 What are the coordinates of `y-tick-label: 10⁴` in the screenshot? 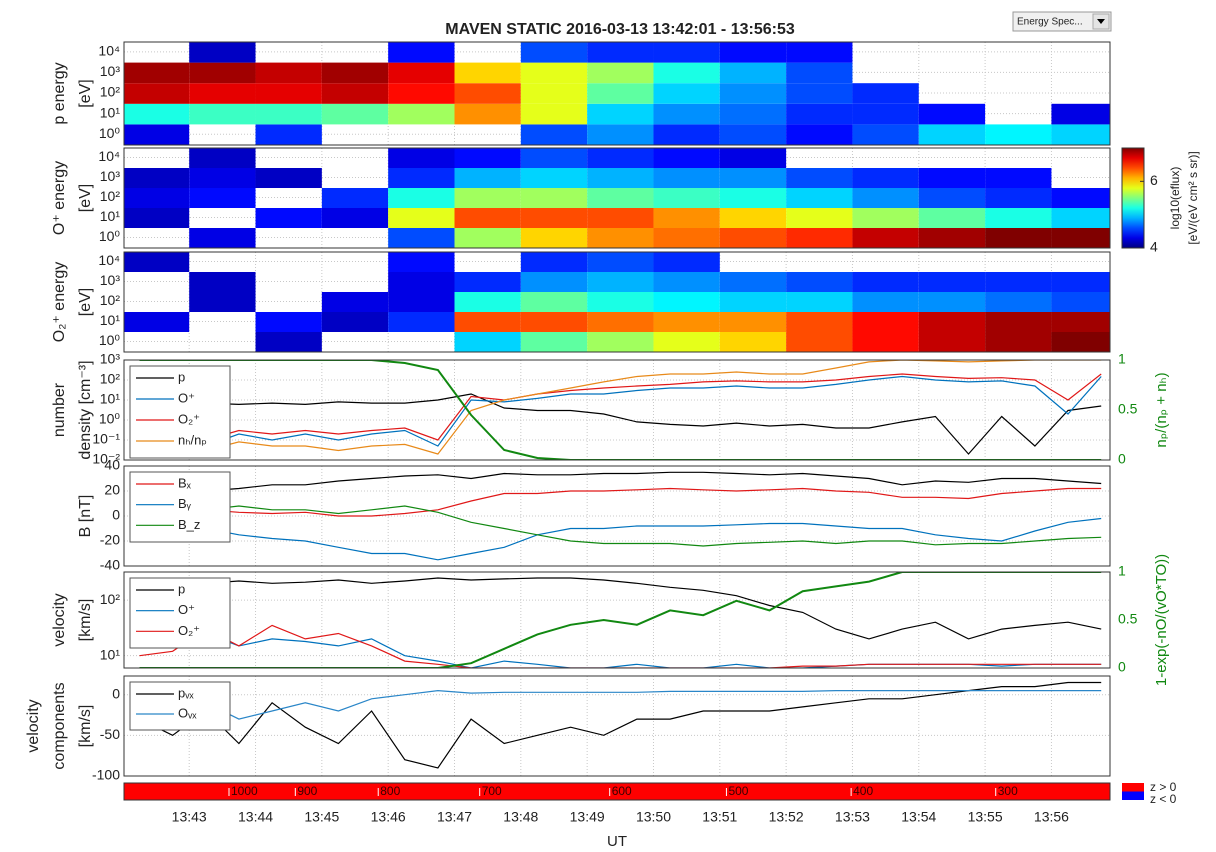 It's located at (109, 156).